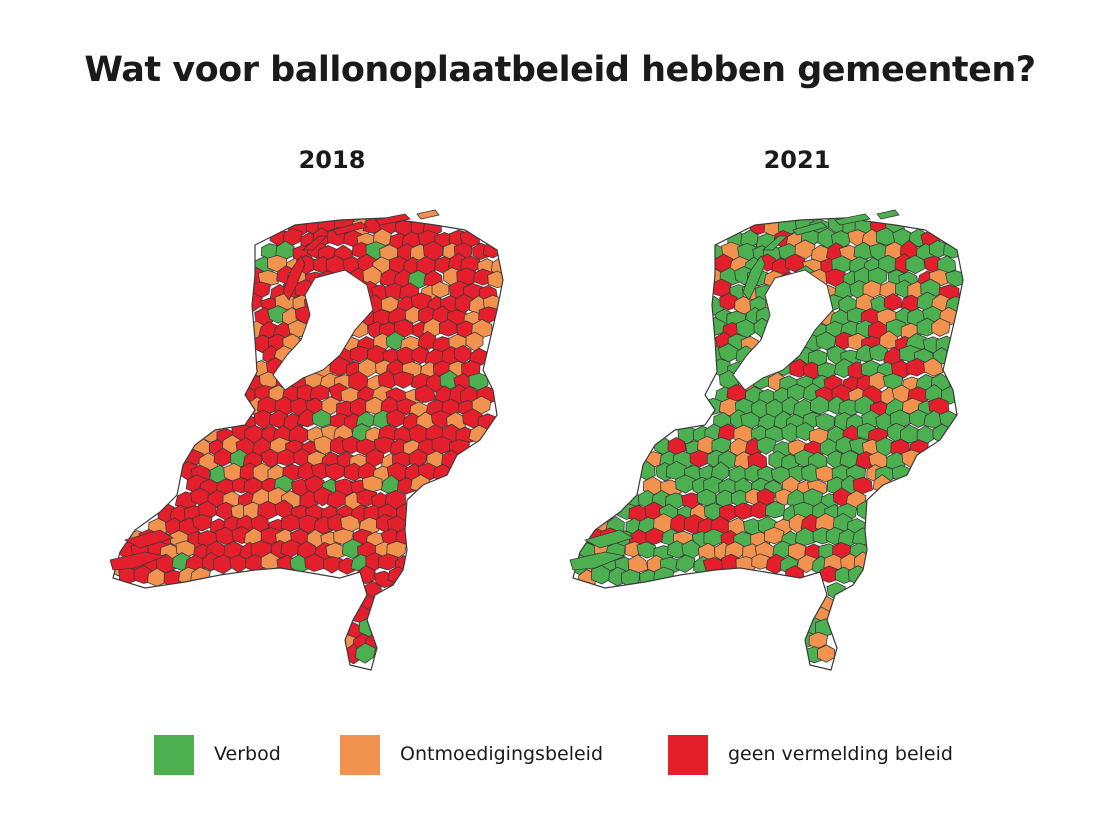 This screenshot has height=839, width=1120. I want to click on map-year-label-2018: 2018, so click(332, 160).